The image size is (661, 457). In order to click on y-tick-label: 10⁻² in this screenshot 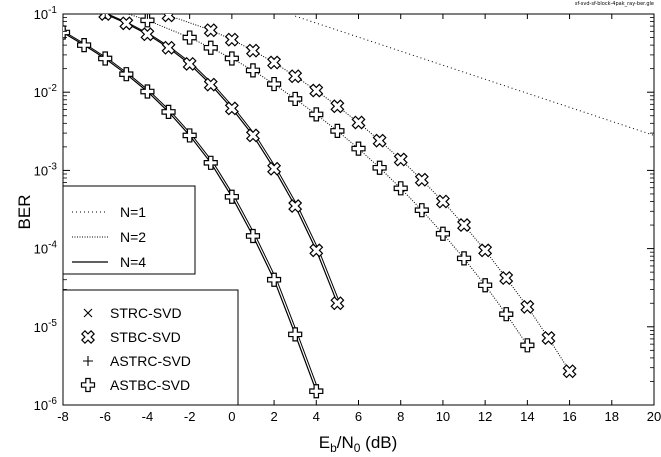, I will do `click(46, 91)`.